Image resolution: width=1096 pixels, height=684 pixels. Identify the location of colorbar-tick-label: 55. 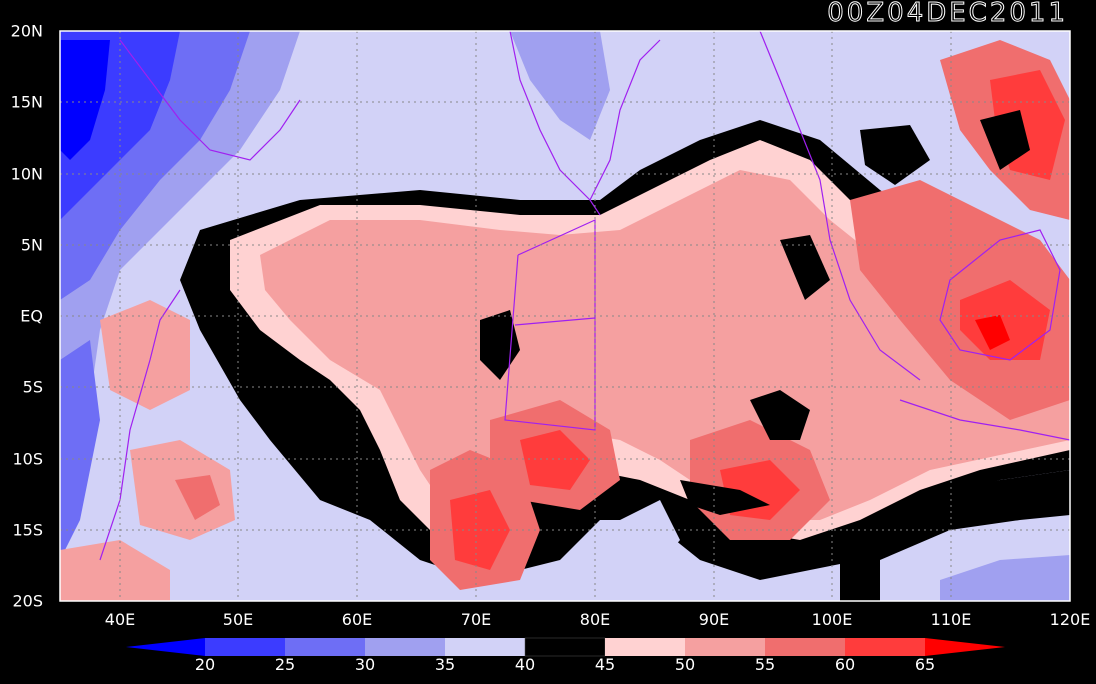
(765, 664).